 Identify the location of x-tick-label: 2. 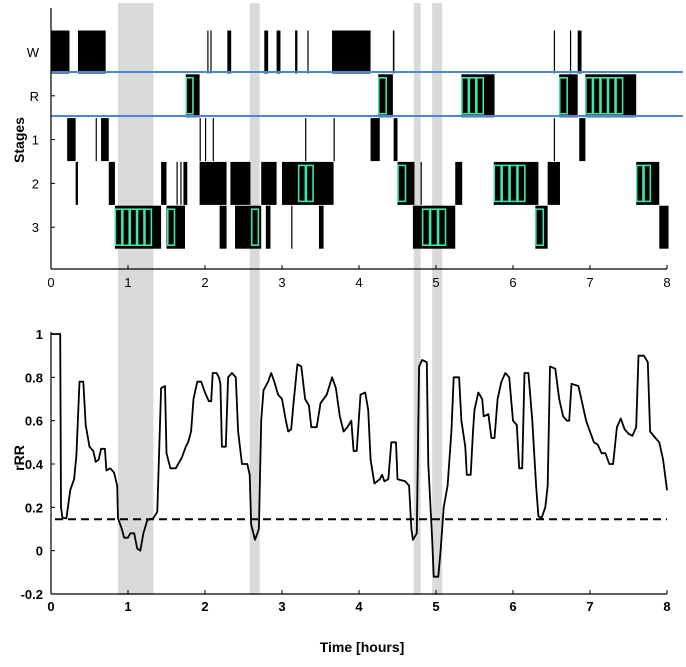
(204, 606).